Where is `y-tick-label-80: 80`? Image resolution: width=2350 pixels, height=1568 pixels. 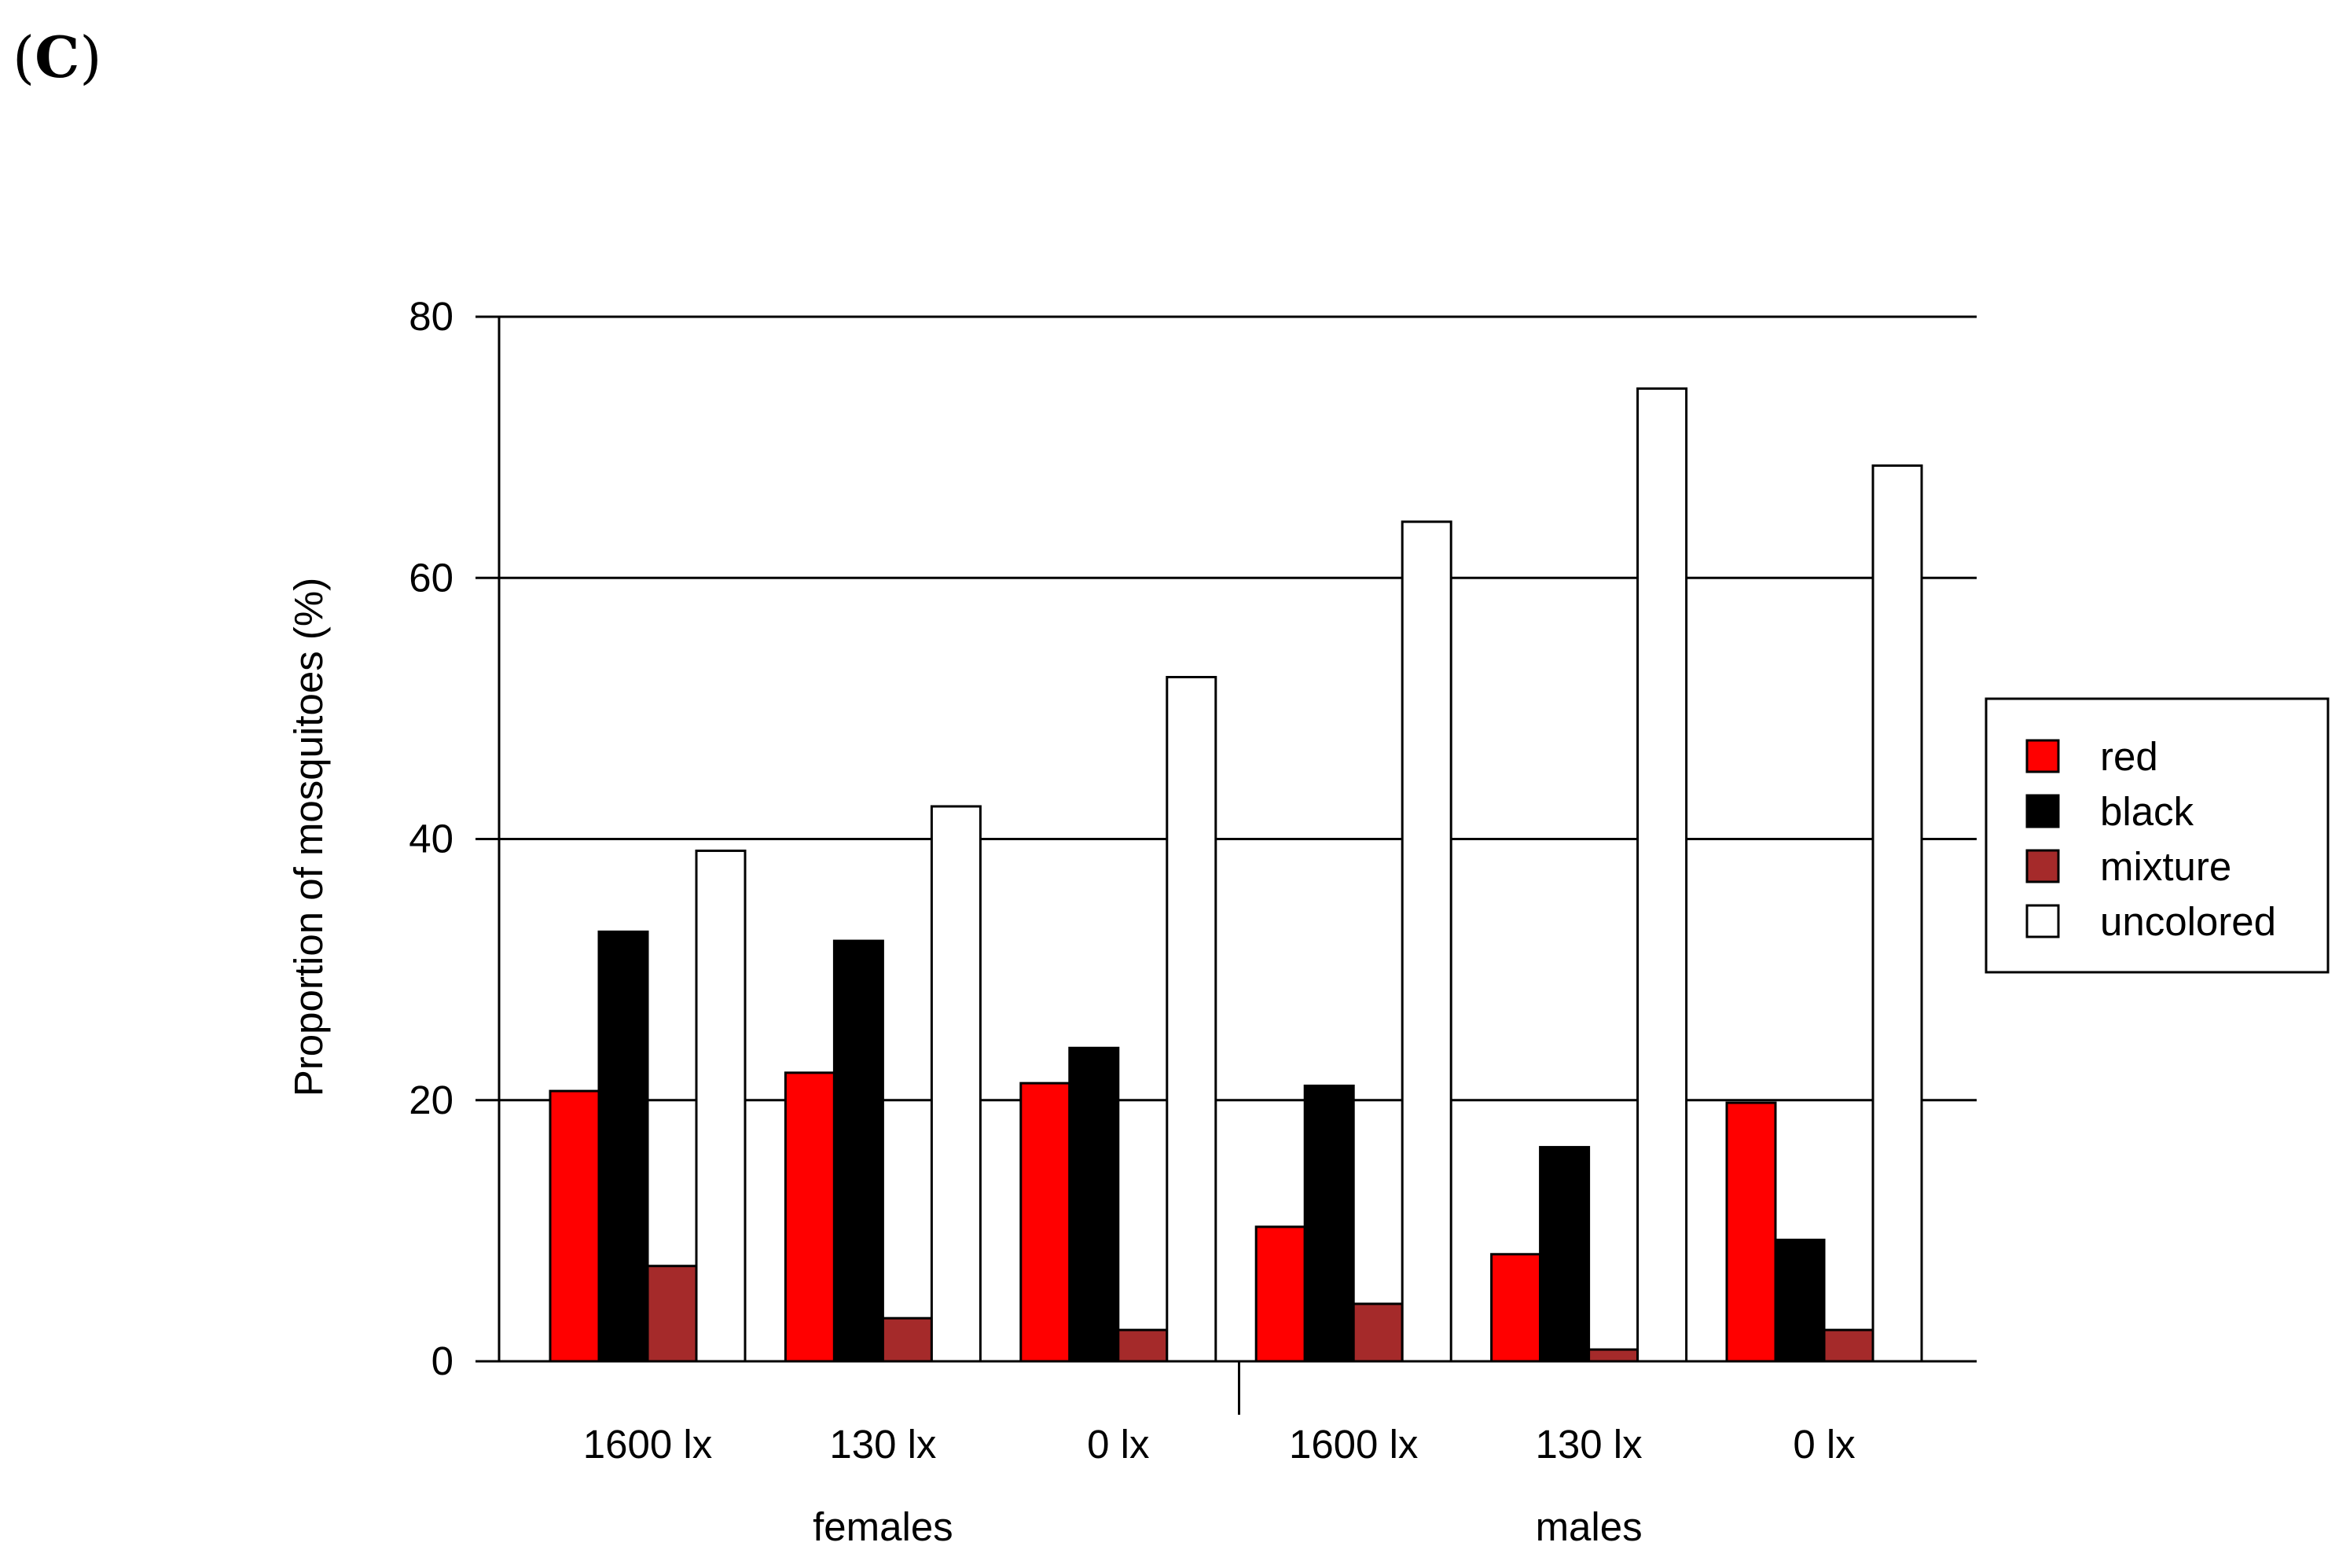
y-tick-label-80: 80 is located at coordinates (431, 316).